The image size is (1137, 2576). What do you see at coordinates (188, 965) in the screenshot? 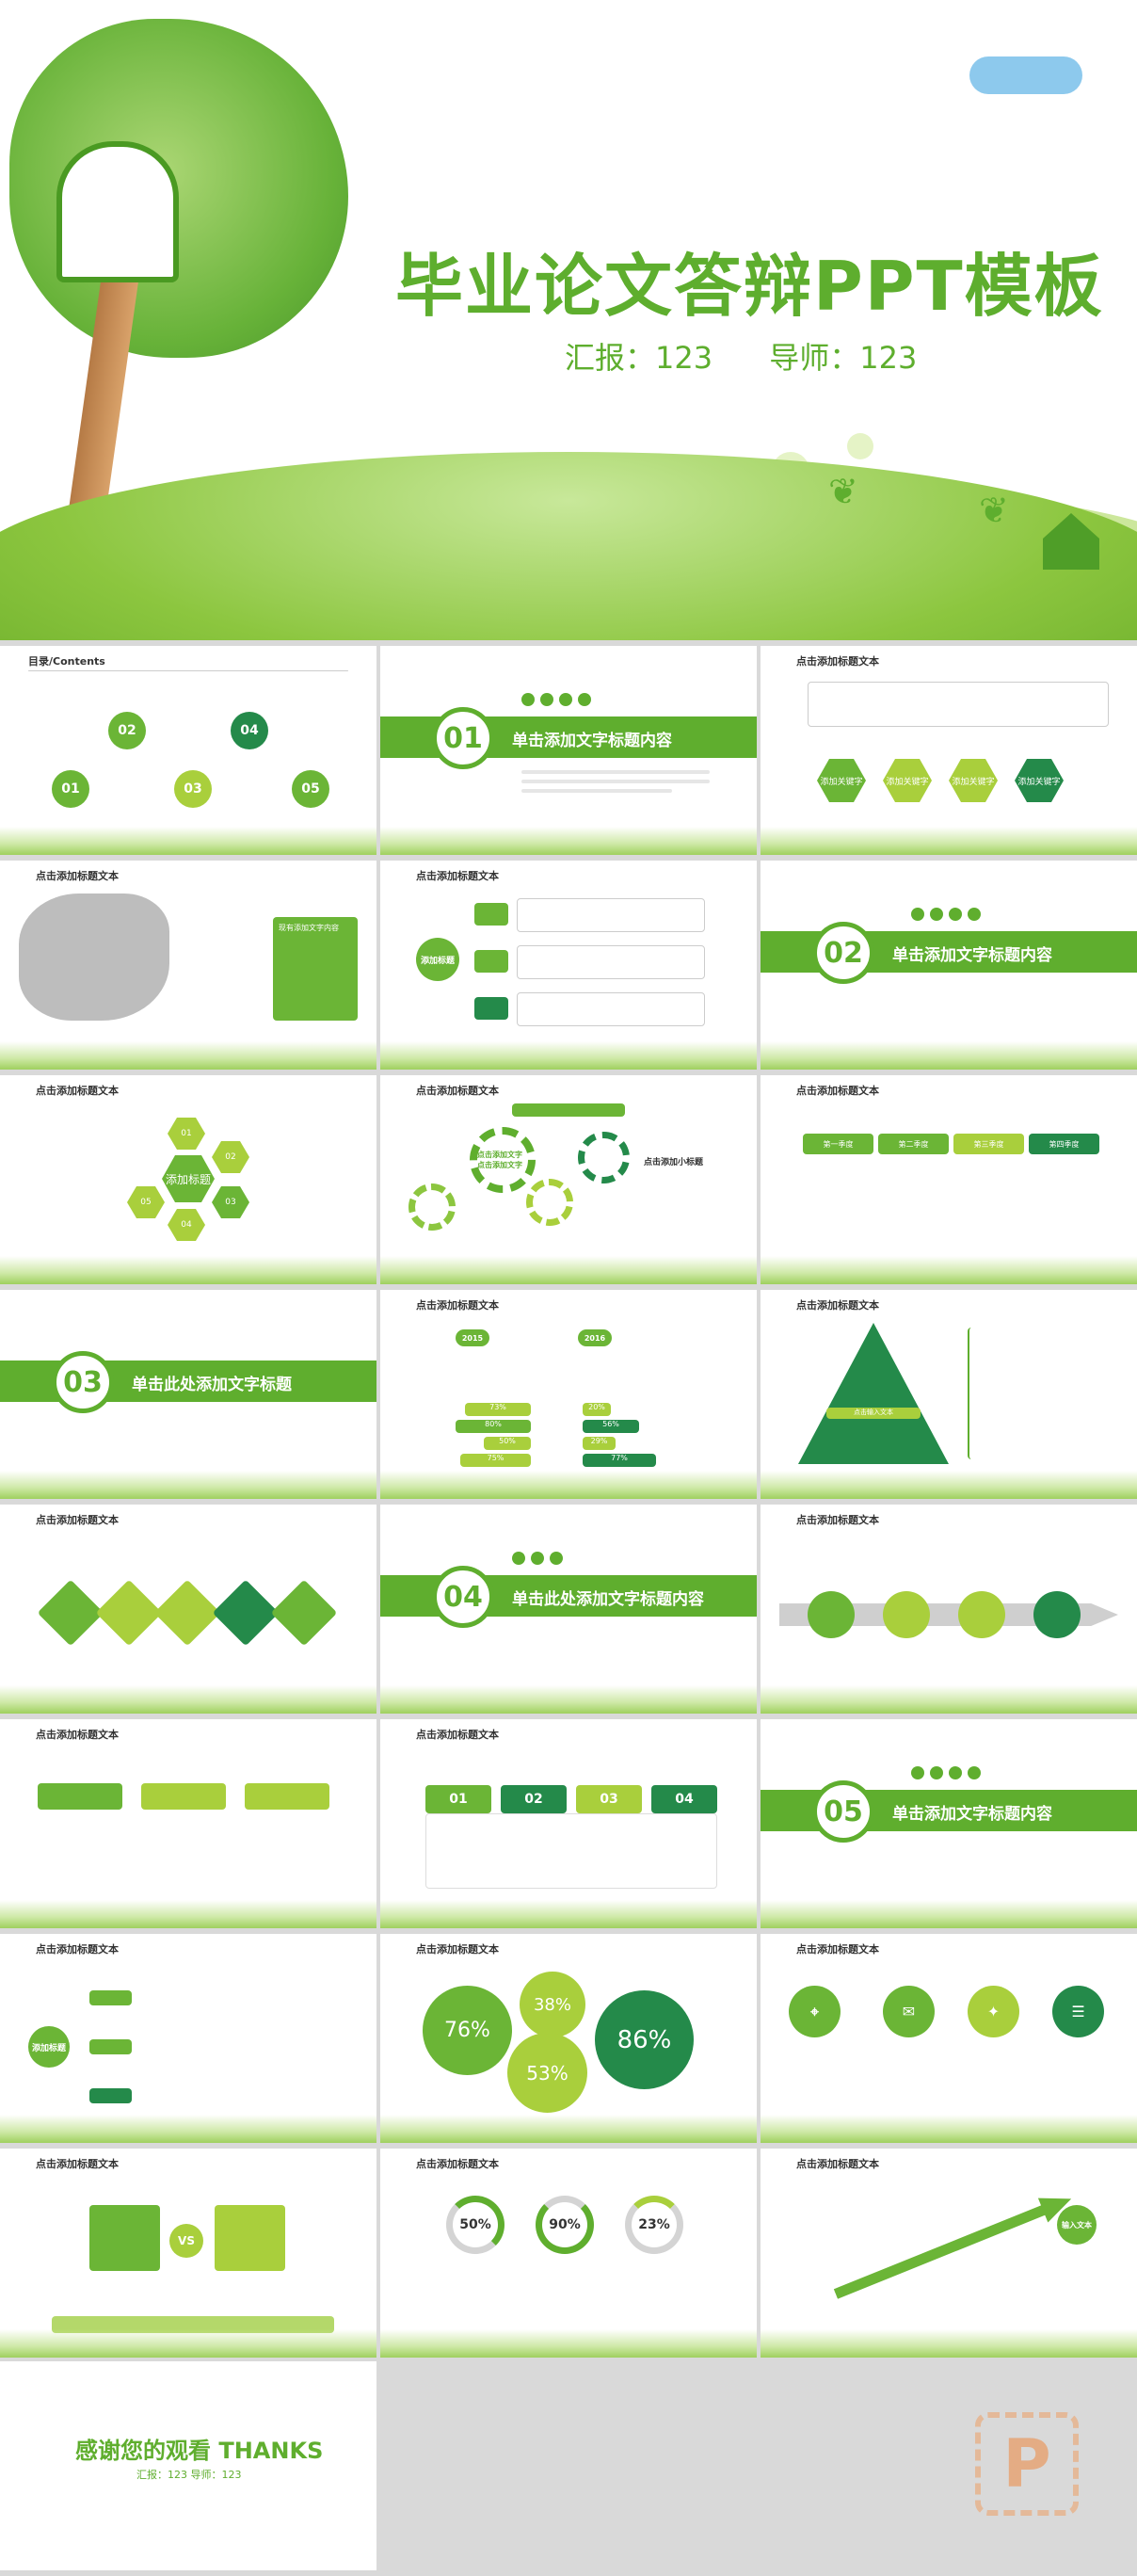
I see `slide-map: 点击添加标题文本 现有添加文字内容` at bounding box center [188, 965].